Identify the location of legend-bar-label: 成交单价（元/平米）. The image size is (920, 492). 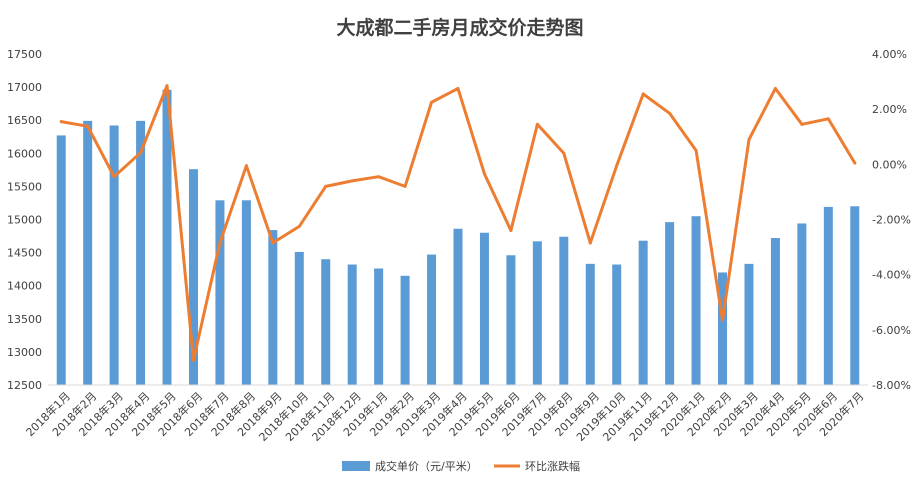
(426, 466).